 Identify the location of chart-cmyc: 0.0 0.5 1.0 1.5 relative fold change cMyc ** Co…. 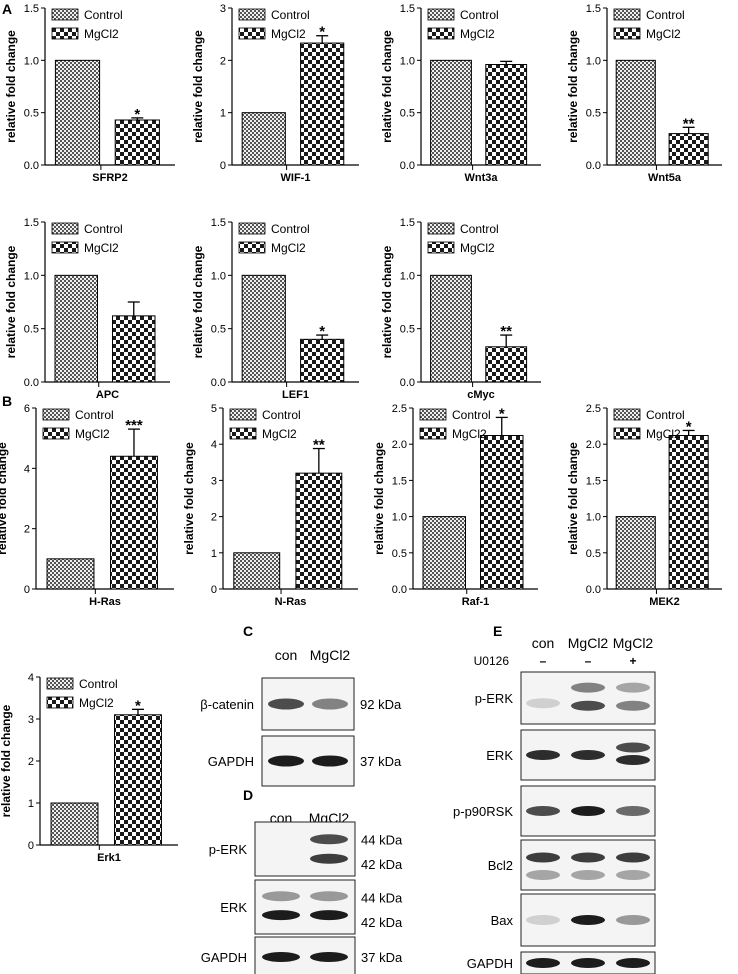
(460, 309).